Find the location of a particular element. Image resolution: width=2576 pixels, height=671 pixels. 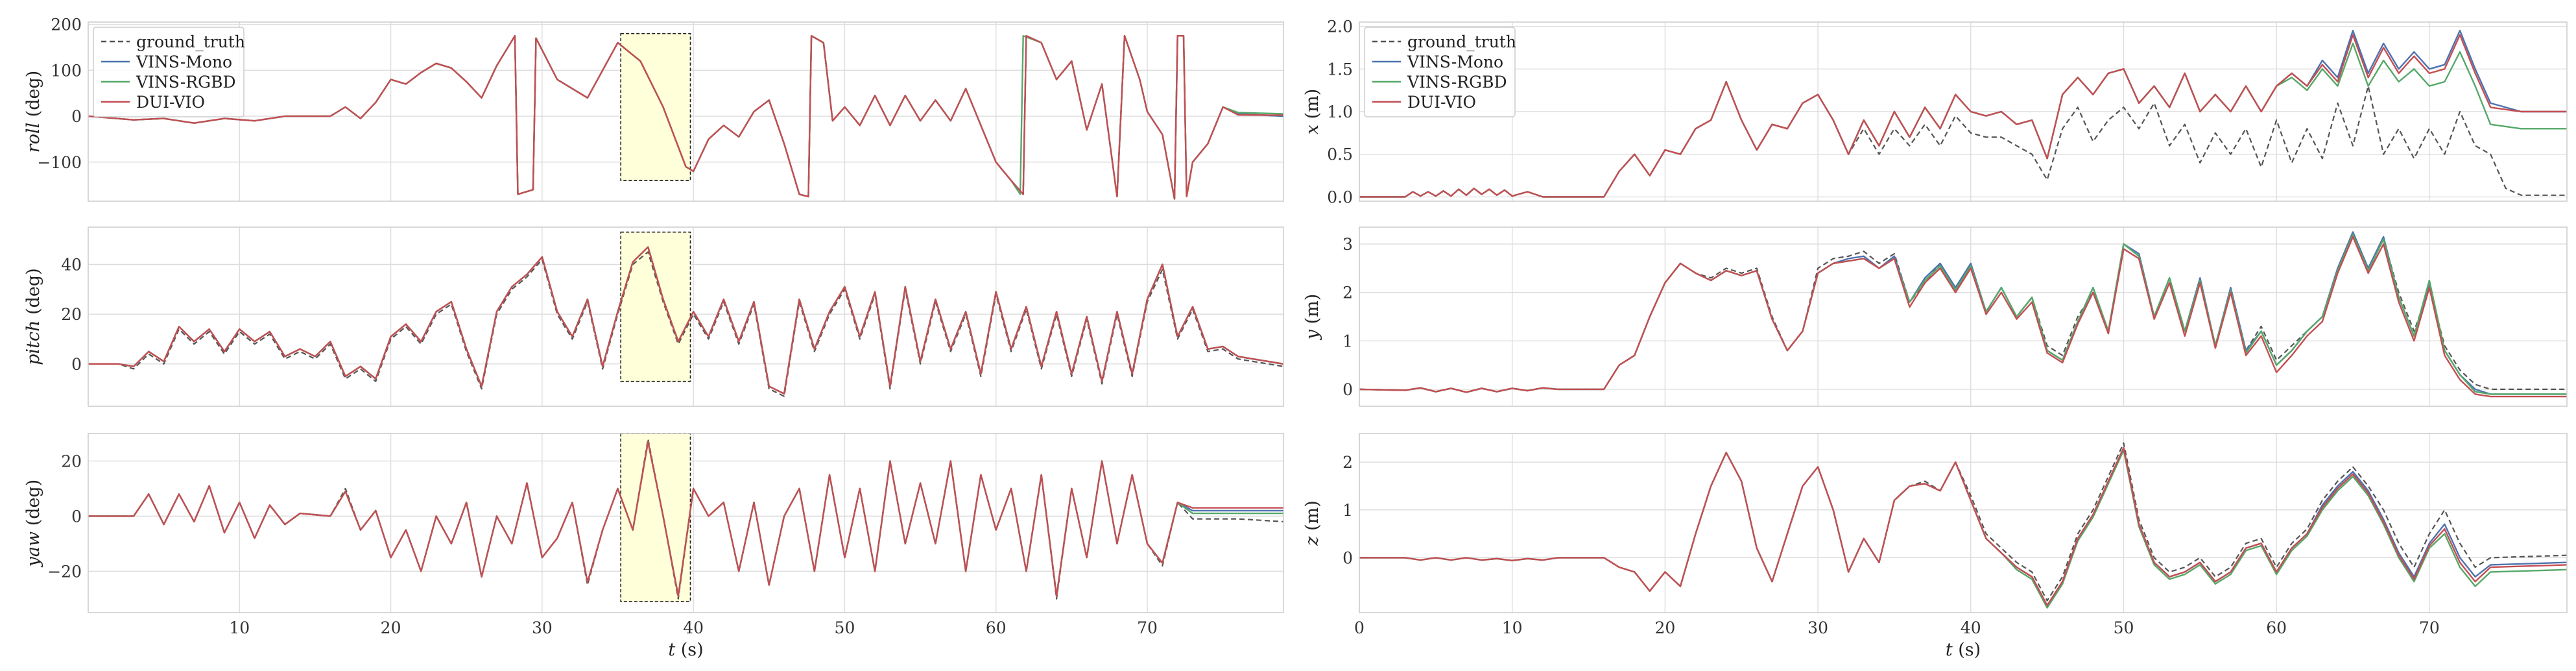

panel-z-ylabel-var: z is located at coordinates (1312, 541).